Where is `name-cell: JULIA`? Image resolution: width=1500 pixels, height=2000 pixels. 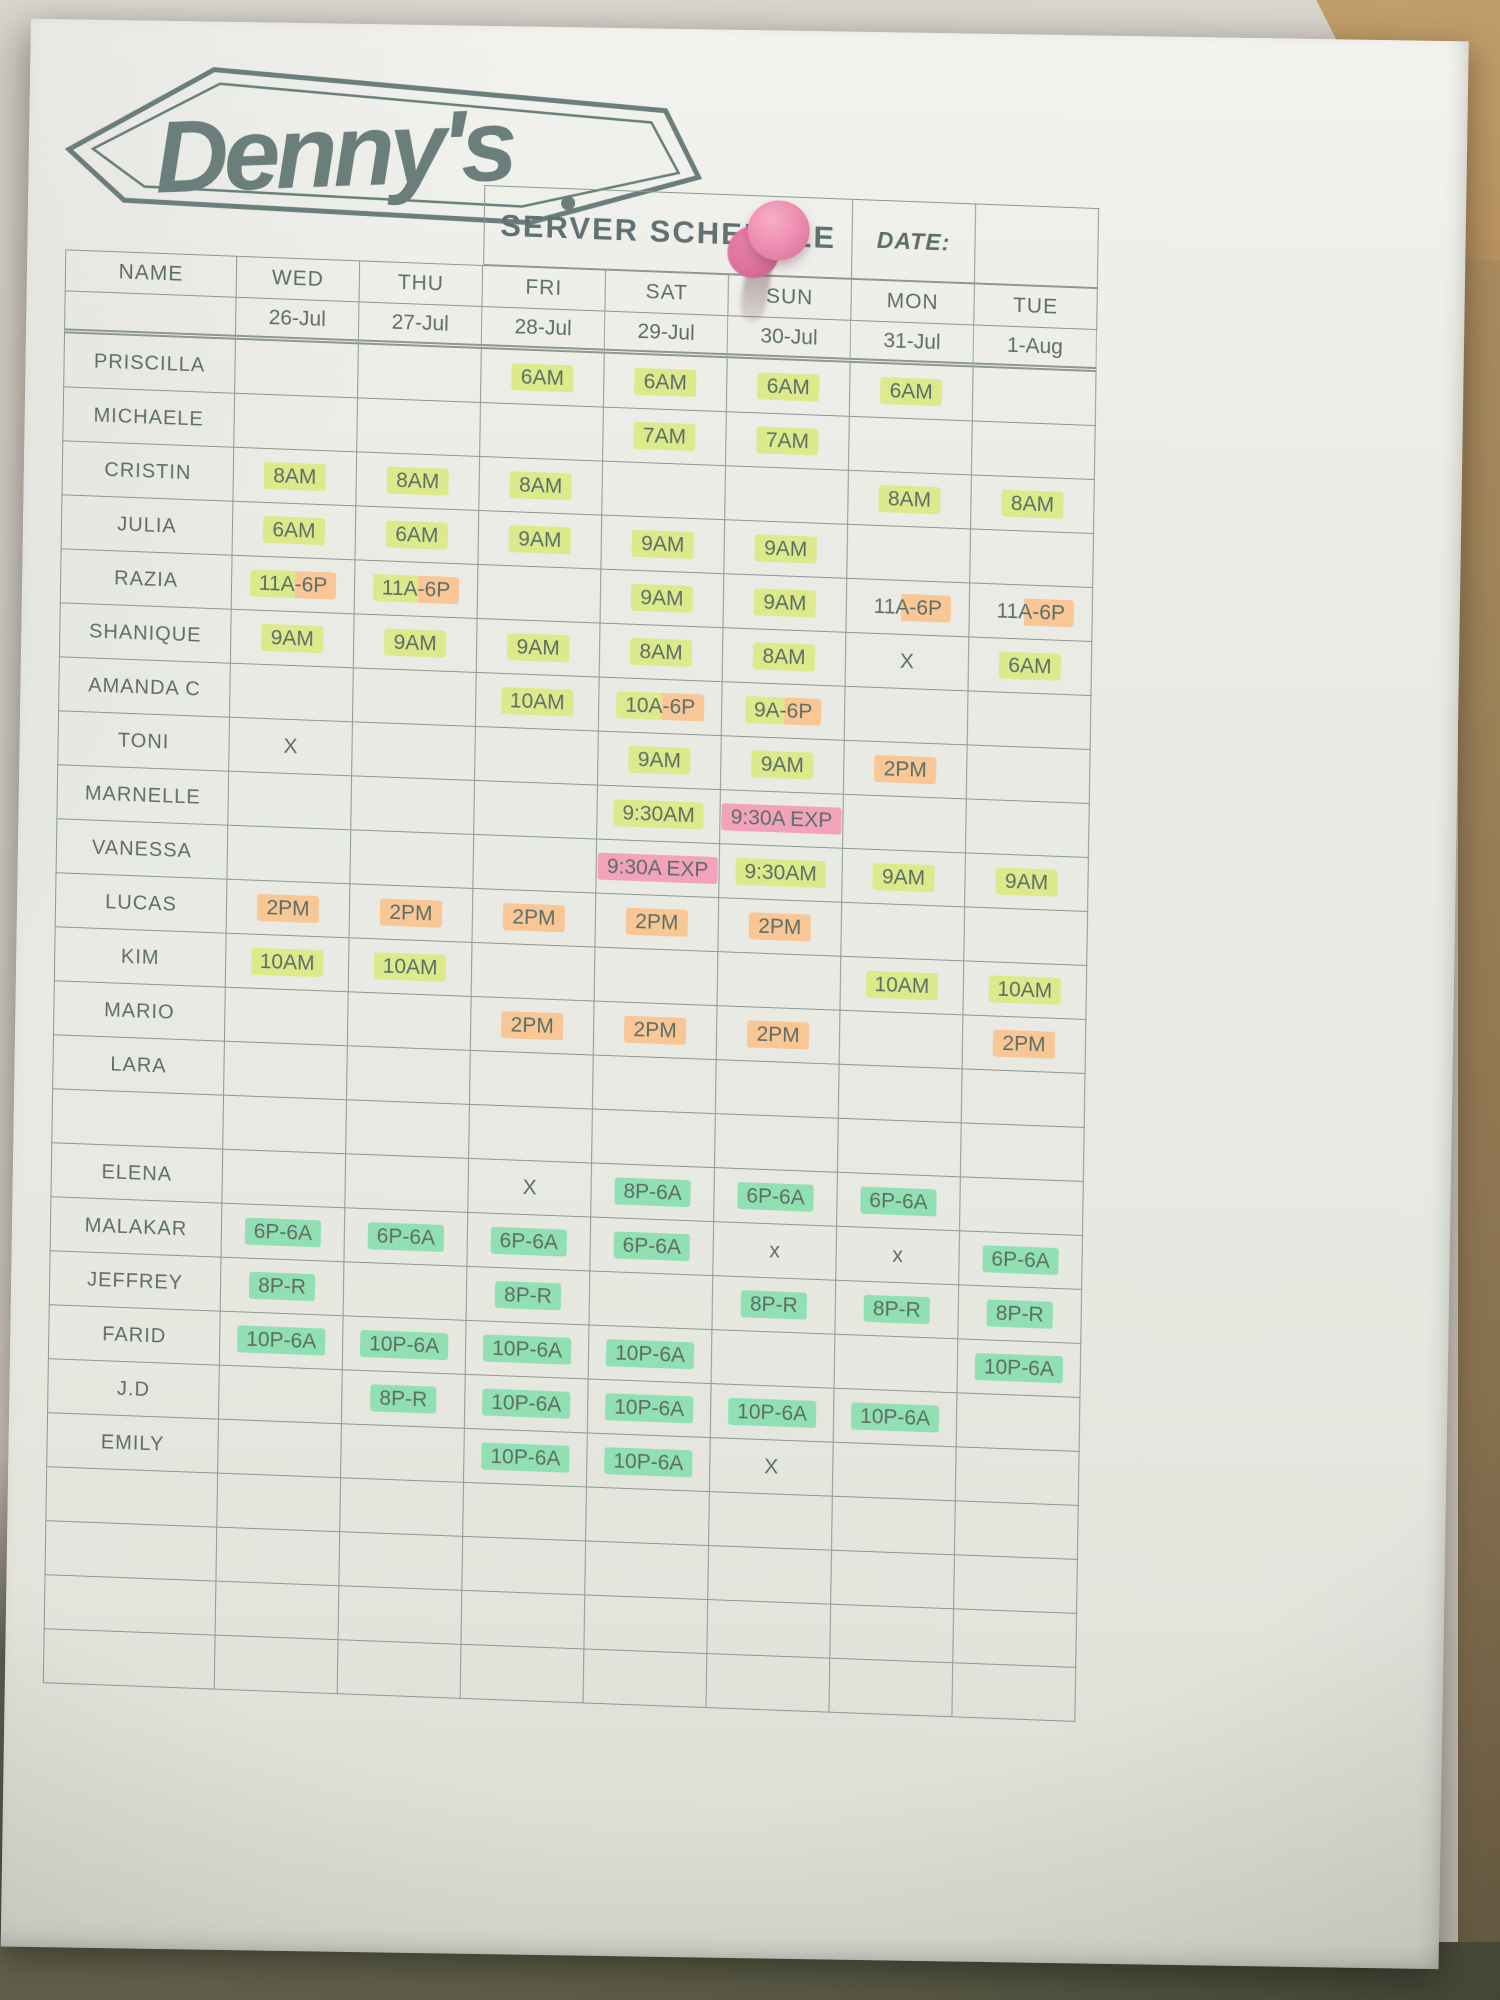 name-cell: JULIA is located at coordinates (147, 525).